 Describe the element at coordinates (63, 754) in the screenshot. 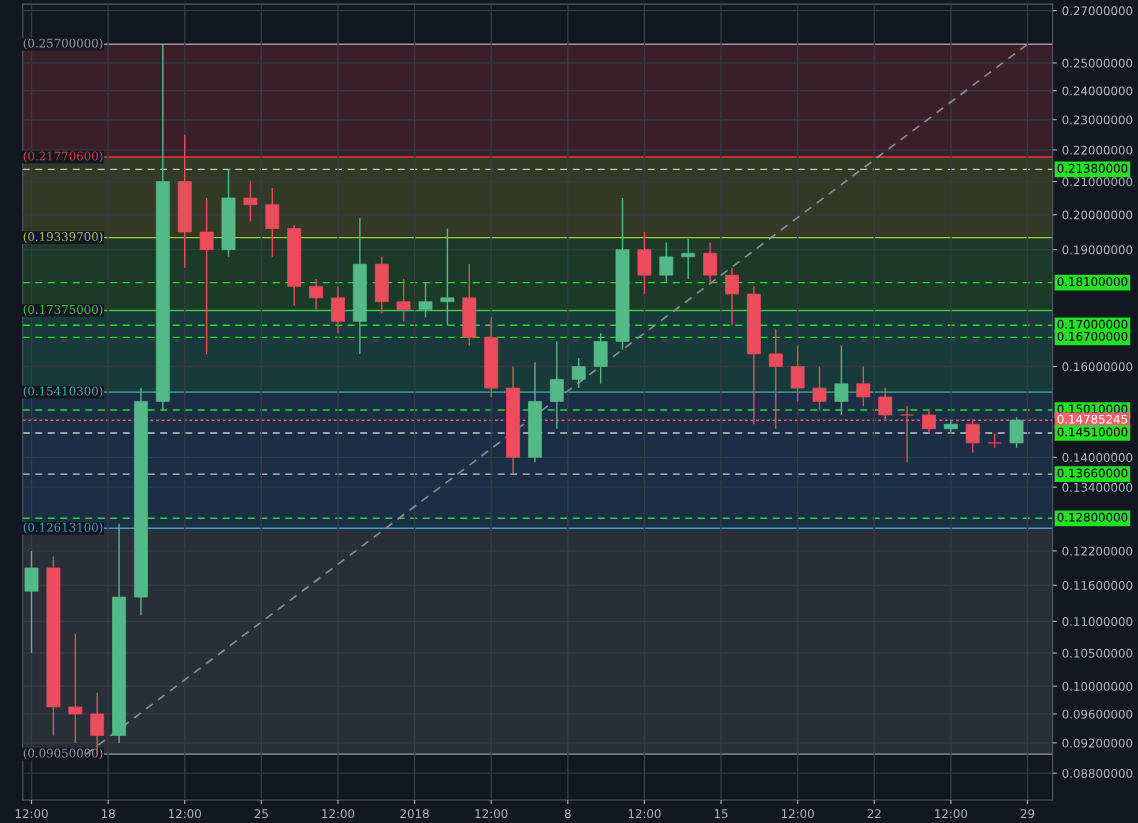

I see `ref-line-label: (0.09050000)` at that location.